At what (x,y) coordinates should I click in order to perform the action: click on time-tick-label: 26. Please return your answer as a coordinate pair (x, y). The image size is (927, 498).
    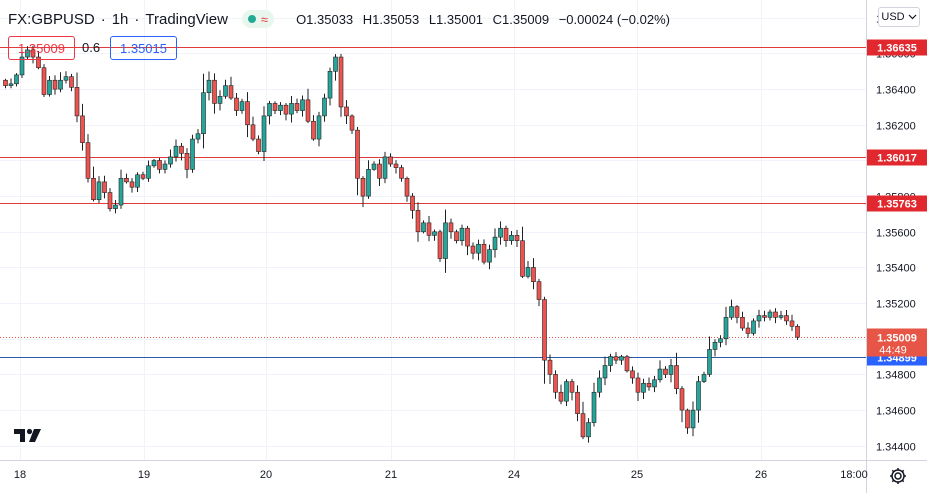
    Looking at the image, I should click on (761, 475).